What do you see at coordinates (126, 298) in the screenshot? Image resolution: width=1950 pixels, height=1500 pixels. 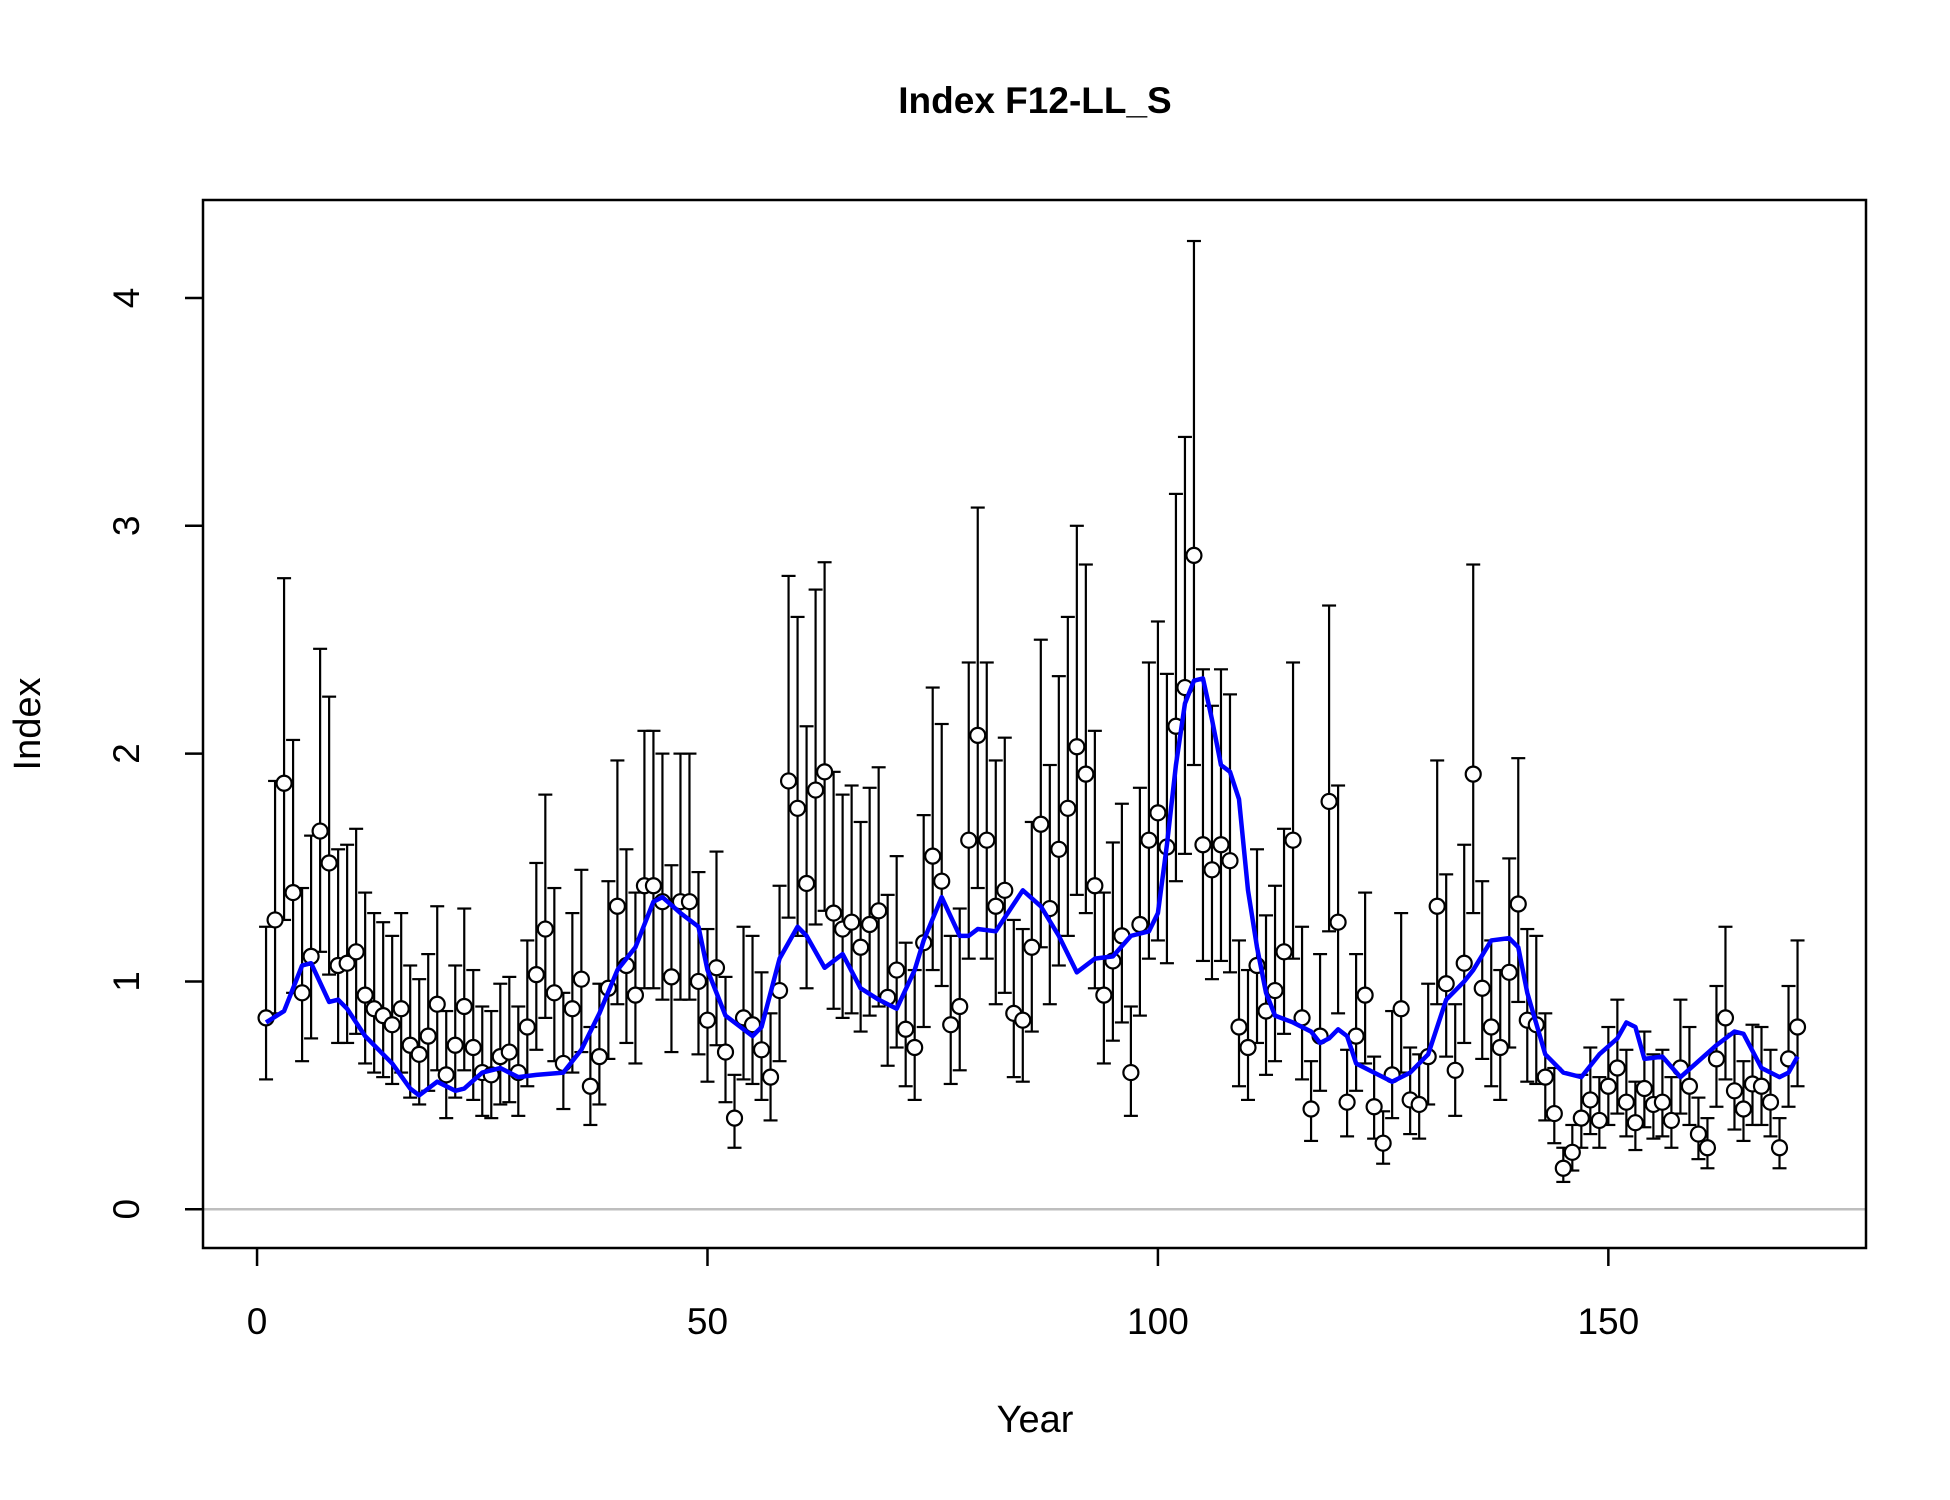 I see `y-tick-label: 4` at bounding box center [126, 298].